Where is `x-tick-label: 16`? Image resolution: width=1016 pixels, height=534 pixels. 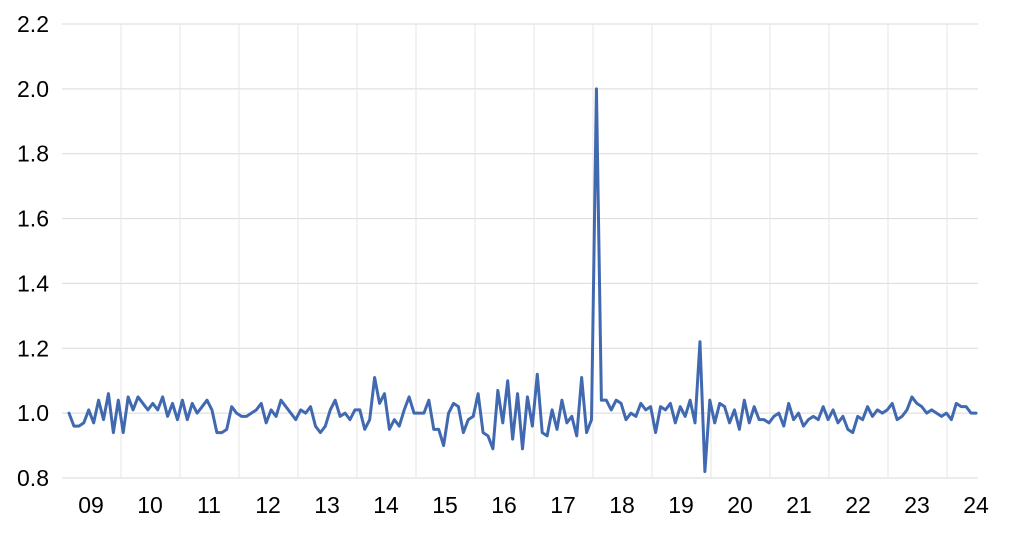 x-tick-label: 16 is located at coordinates (504, 505).